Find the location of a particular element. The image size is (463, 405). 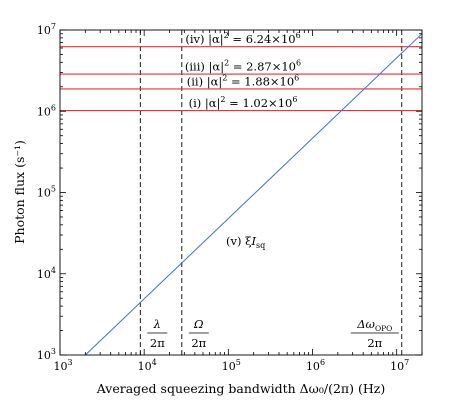

x-tick-label: 10⁵ is located at coordinates (231, 365).